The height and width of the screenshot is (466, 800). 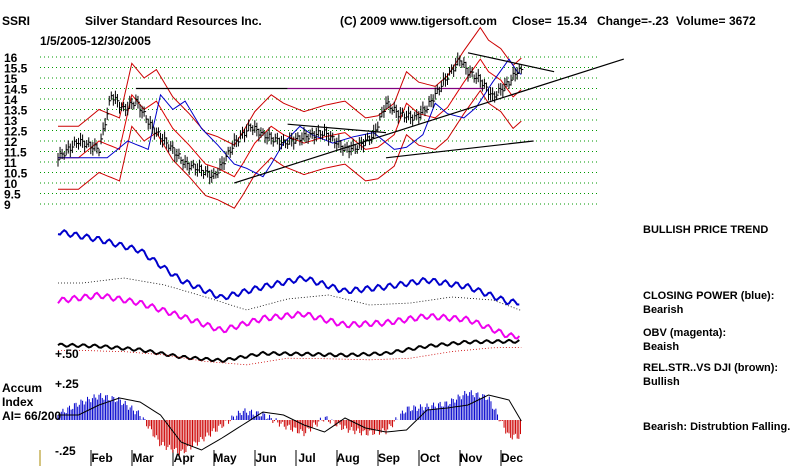 What do you see at coordinates (22, 388) in the screenshot?
I see `accum-label-1: Accum` at bounding box center [22, 388].